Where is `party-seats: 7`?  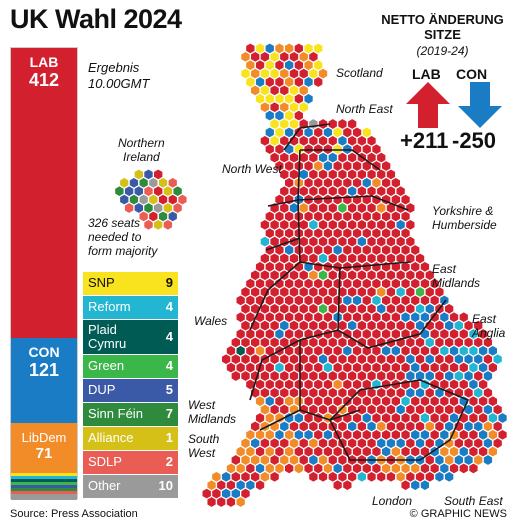
party-seats: 7 is located at coordinates (169, 413).